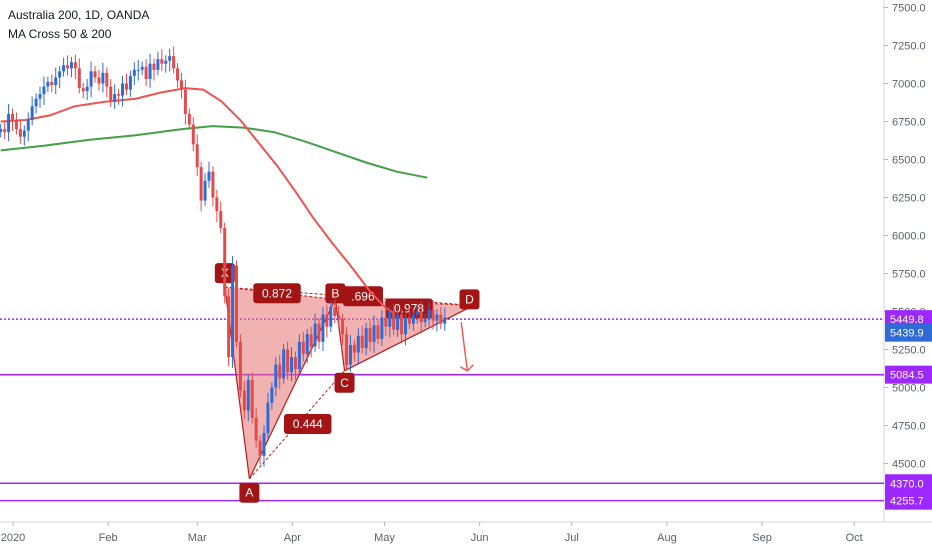 The height and width of the screenshot is (555, 932). I want to click on y-tick-label: 7250.0, so click(909, 47).